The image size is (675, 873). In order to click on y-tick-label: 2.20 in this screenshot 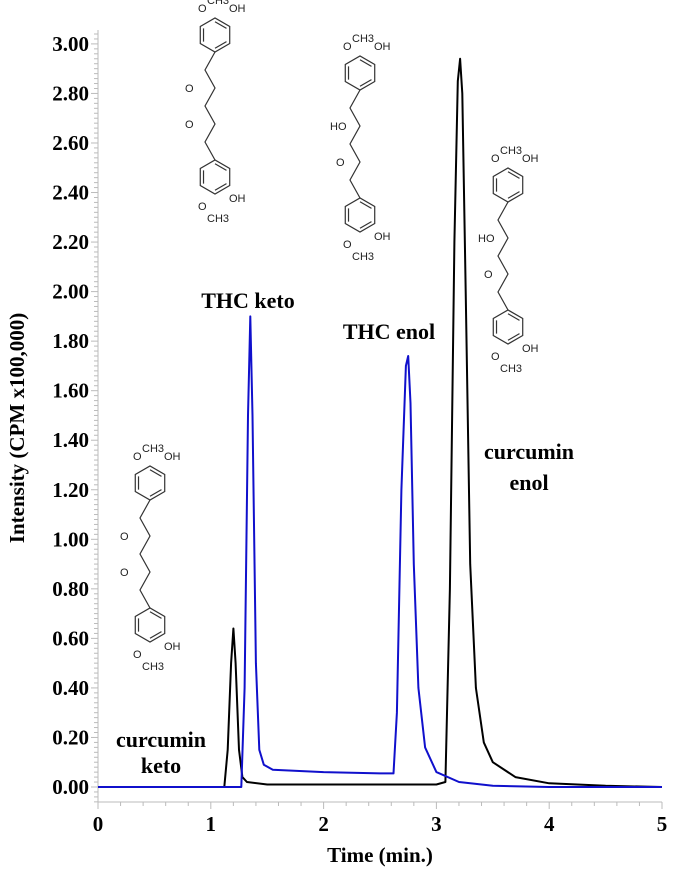, I will do `click(70, 242)`.